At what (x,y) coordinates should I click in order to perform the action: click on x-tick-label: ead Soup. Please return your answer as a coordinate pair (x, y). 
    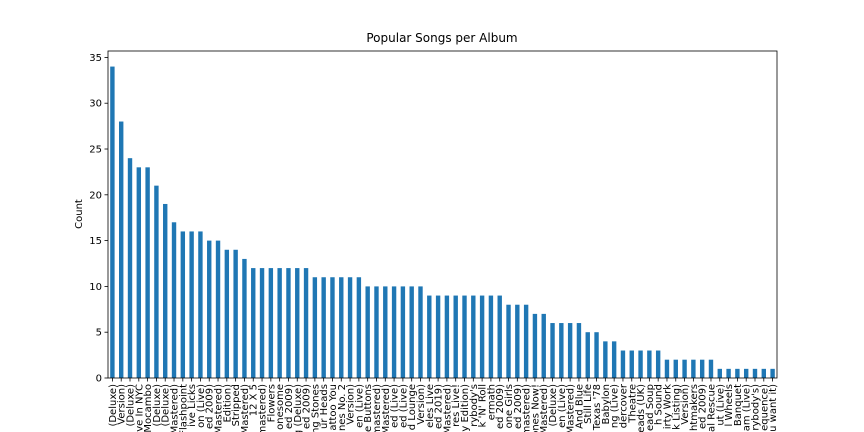
    Looking at the image, I should click on (650, 407).